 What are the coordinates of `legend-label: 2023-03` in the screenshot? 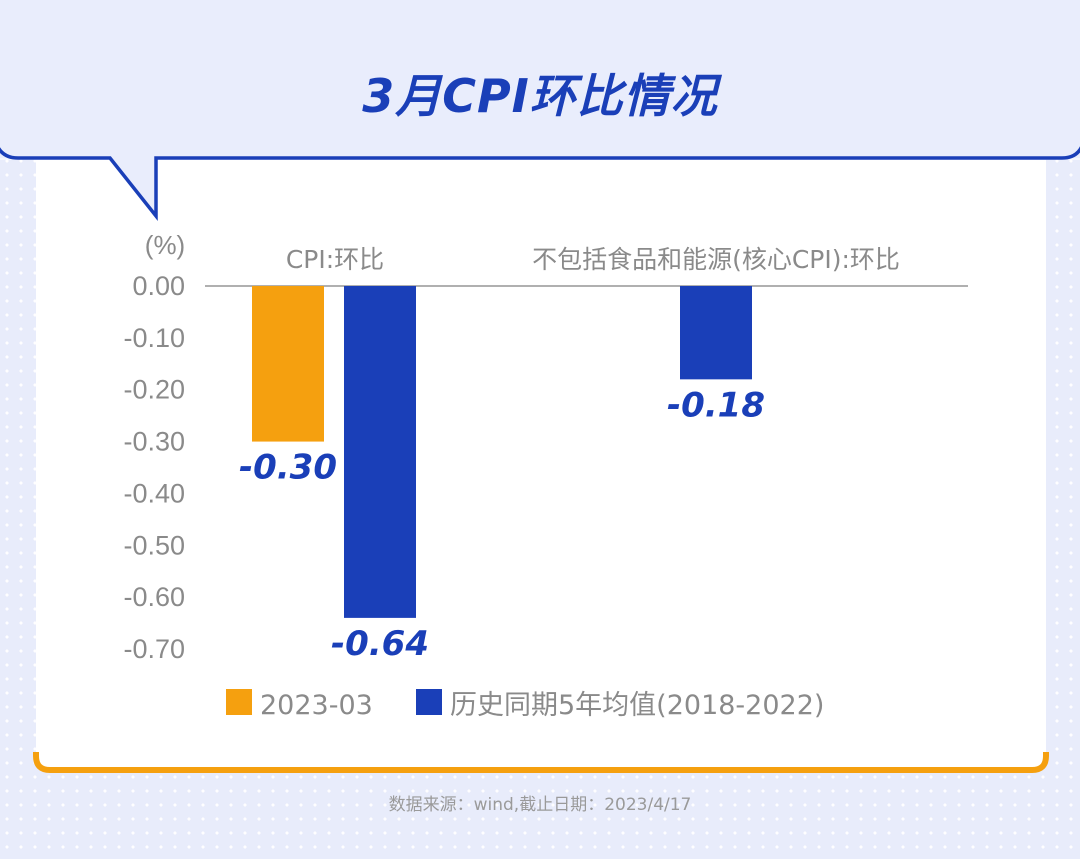 It's located at (316, 705).